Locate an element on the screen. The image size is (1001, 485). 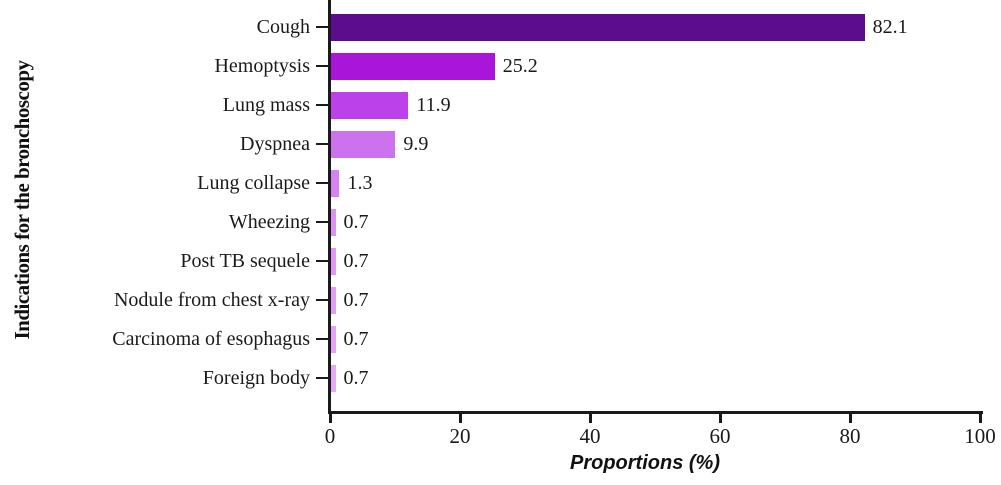
x-axis-title: Proportions (%) is located at coordinates (645, 463).